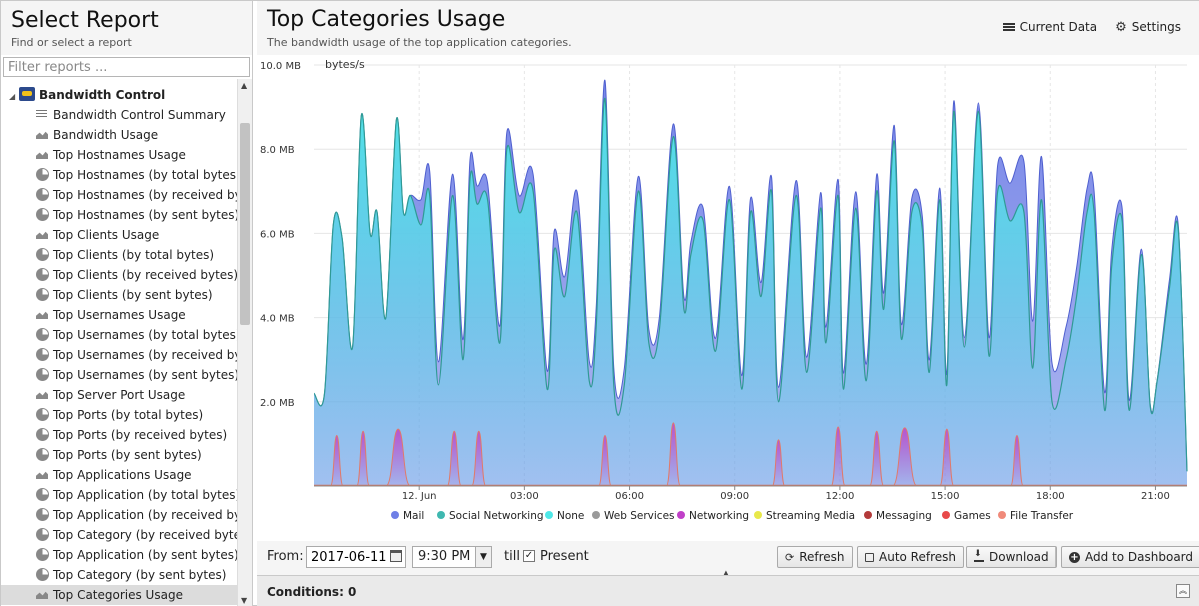 This screenshot has height=606, width=1199. I want to click on legend-label: Games, so click(972, 516).